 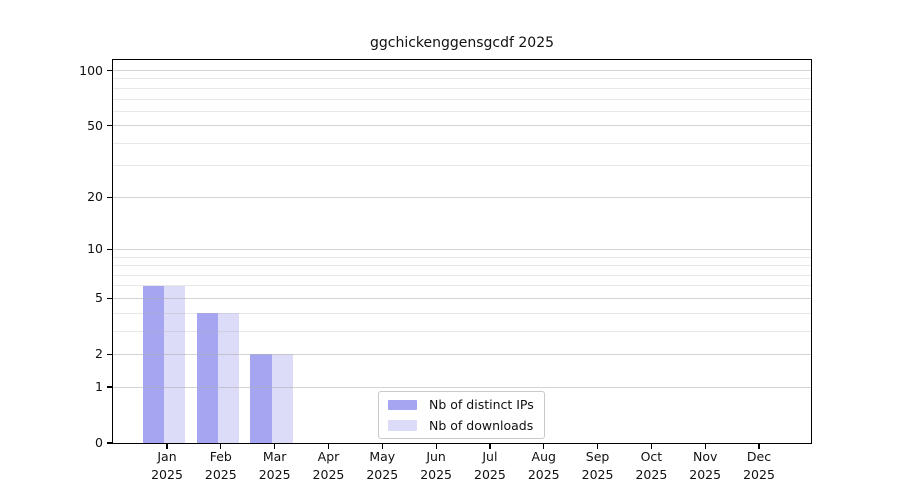 What do you see at coordinates (382, 456) in the screenshot?
I see `month-label: May` at bounding box center [382, 456].